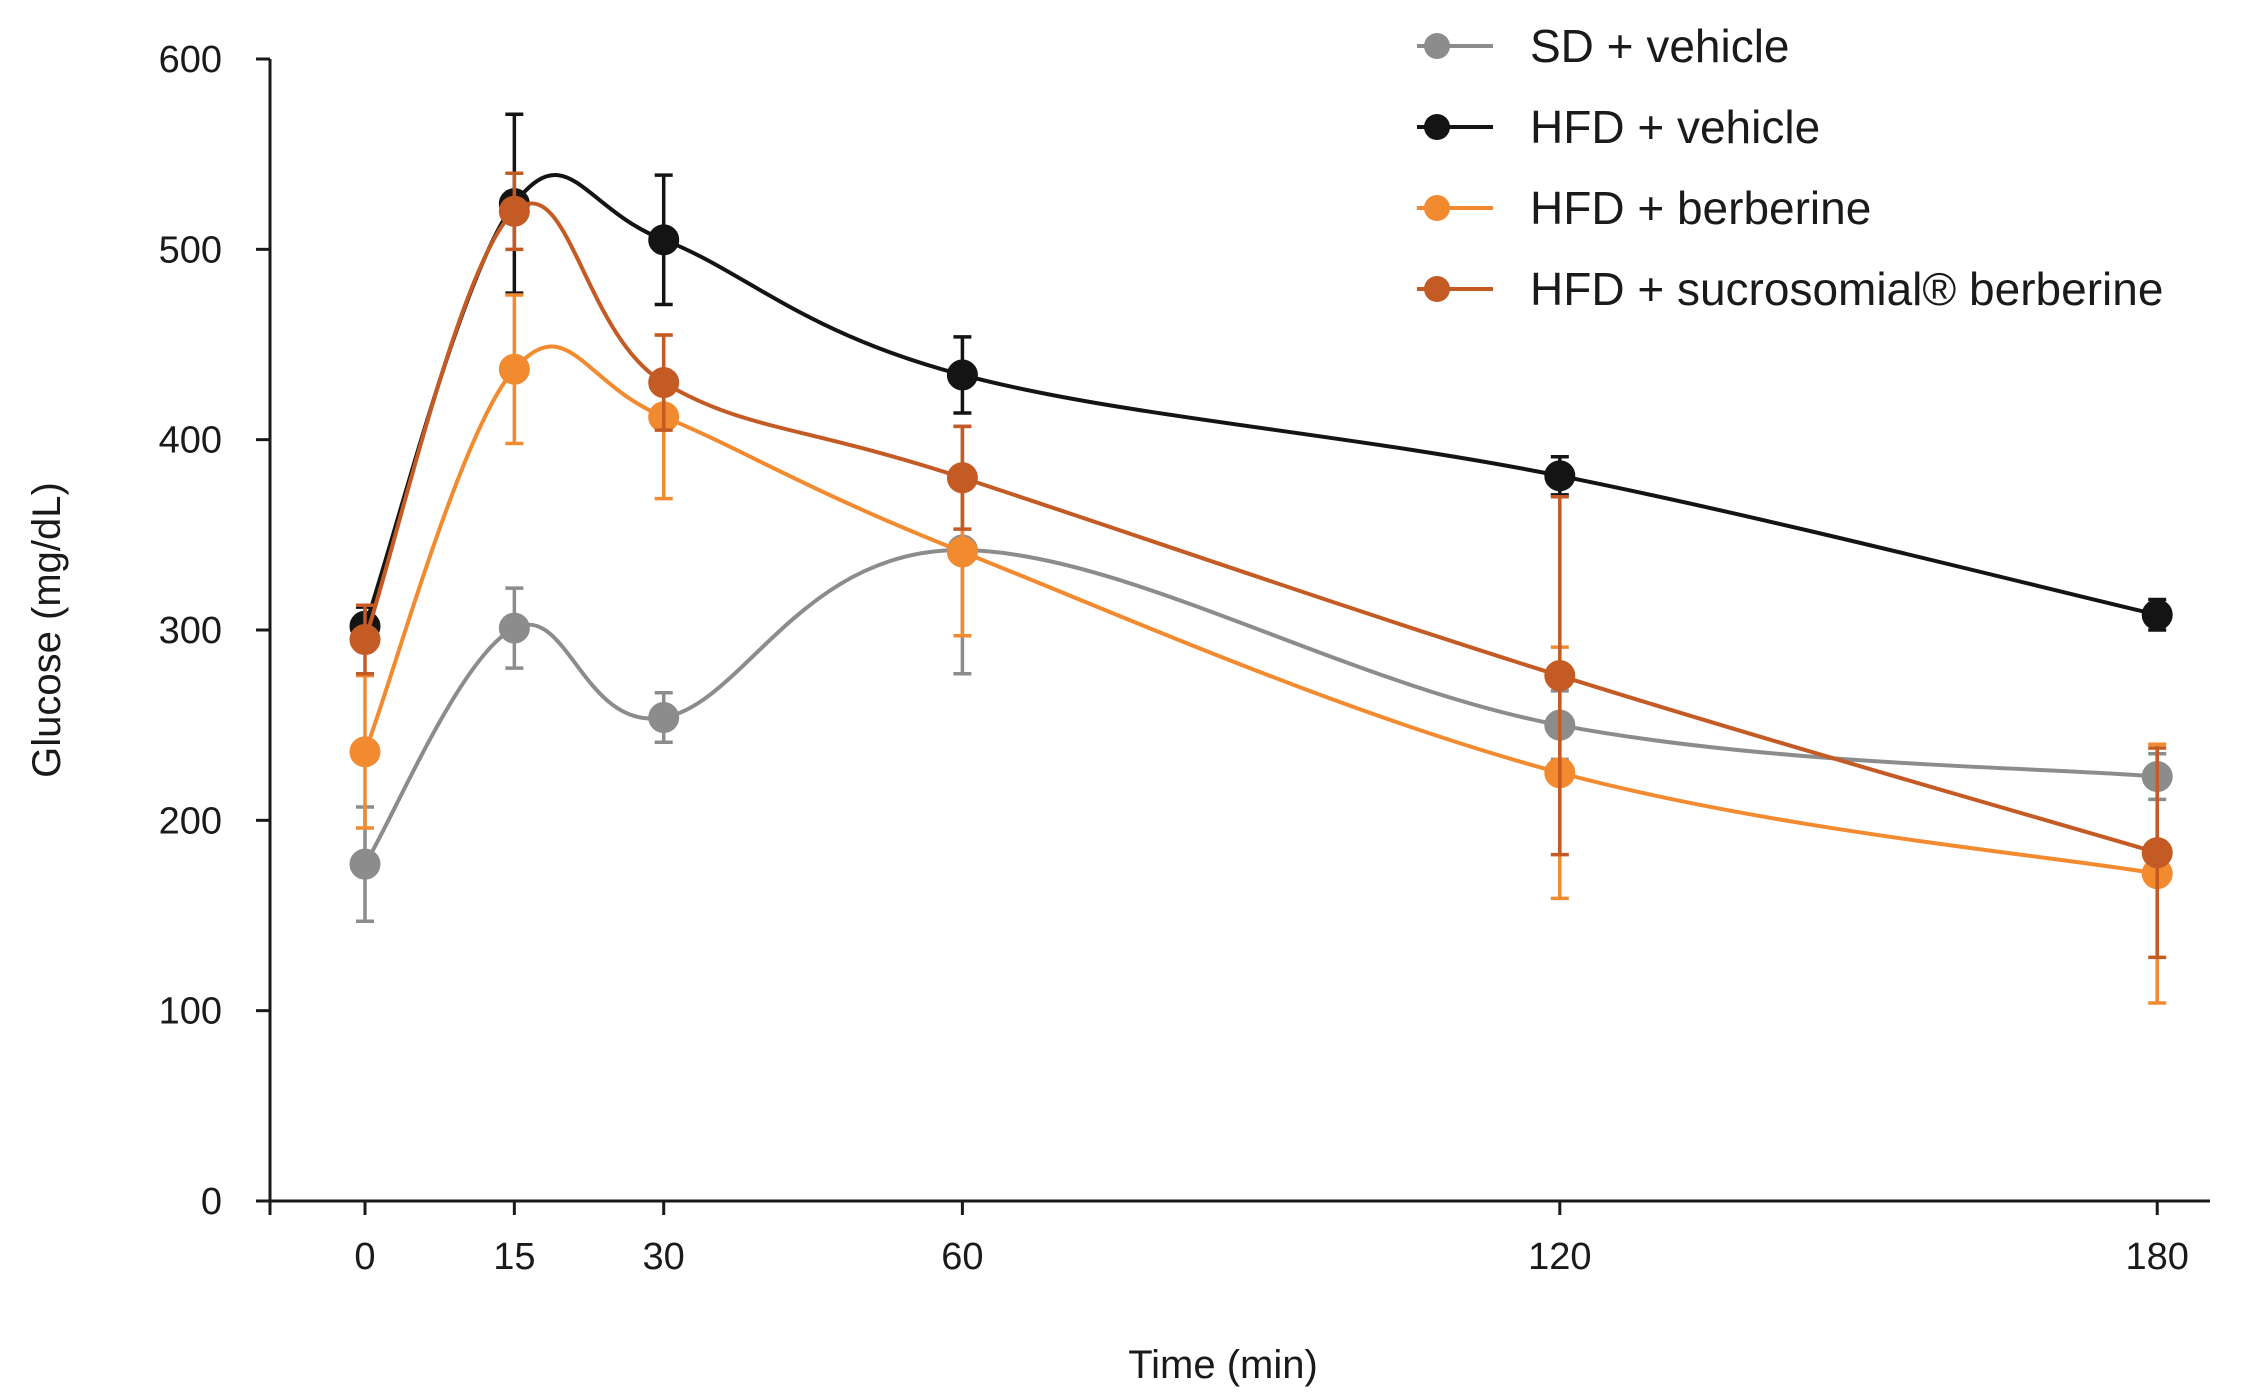  Describe the element at coordinates (1846, 289) in the screenshot. I see `legend-label: HFD + sucrosomial® berberine` at that location.